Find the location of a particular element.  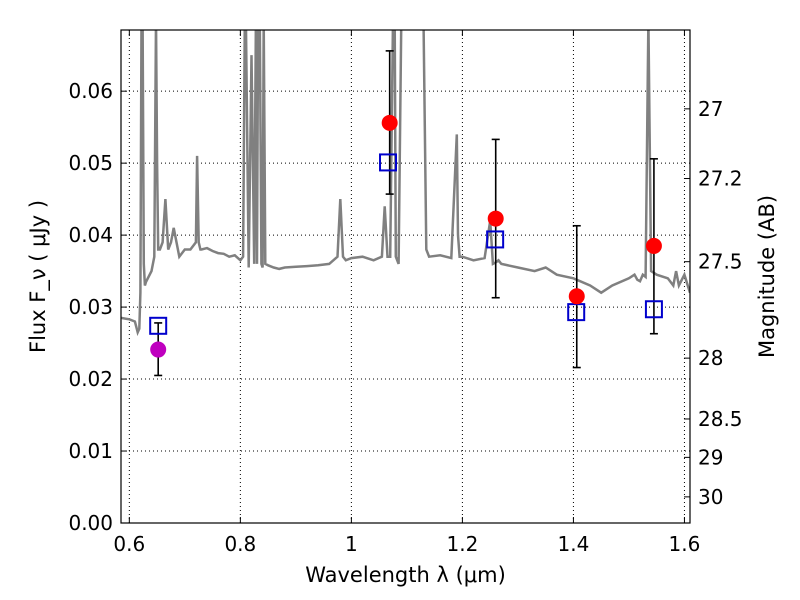

x-tick-label: 1 is located at coordinates (351, 544).